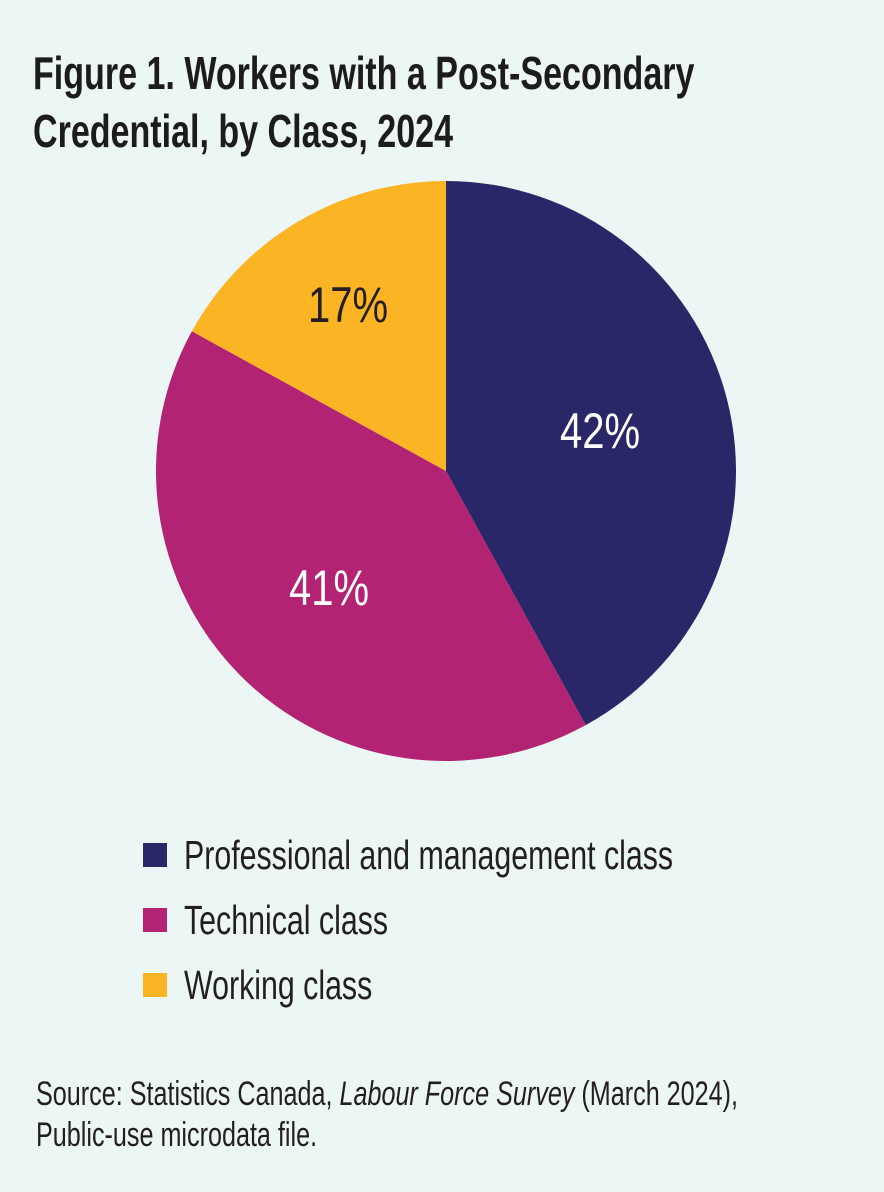 This screenshot has height=1192, width=884. I want to click on slice-label-1: 41%, so click(329, 587).